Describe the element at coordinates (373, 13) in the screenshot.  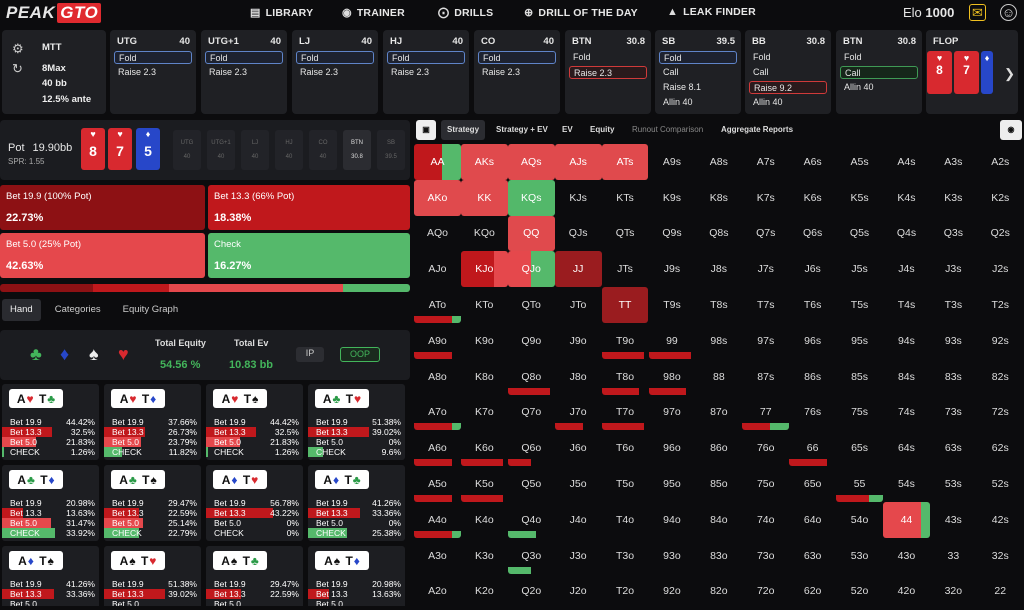
I see `nav-trainer: ◉ TRAINER` at that location.